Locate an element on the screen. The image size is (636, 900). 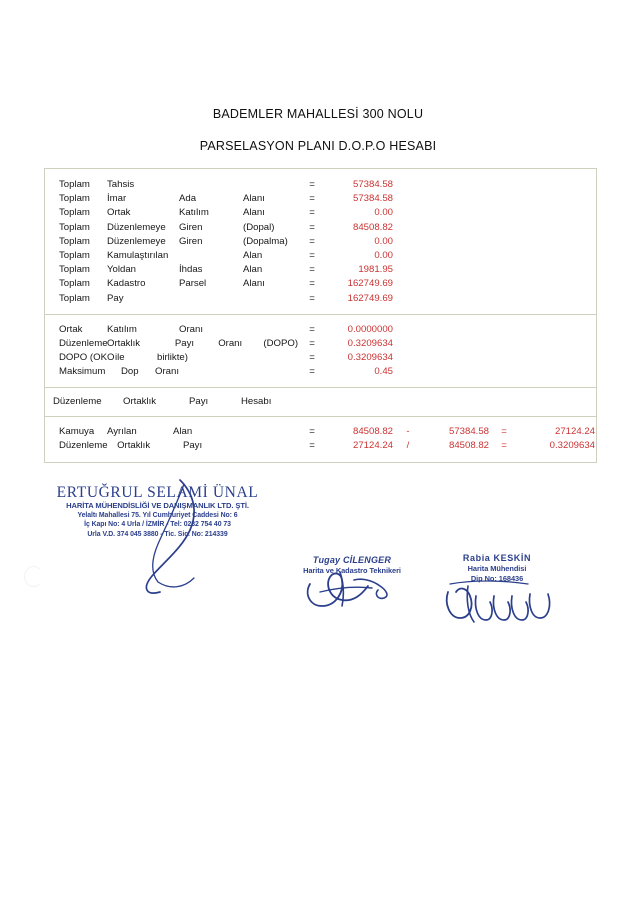
document-title-line-2: PARSELASYON PLANI D.O.P.O HESABI is located at coordinates (318, 146).